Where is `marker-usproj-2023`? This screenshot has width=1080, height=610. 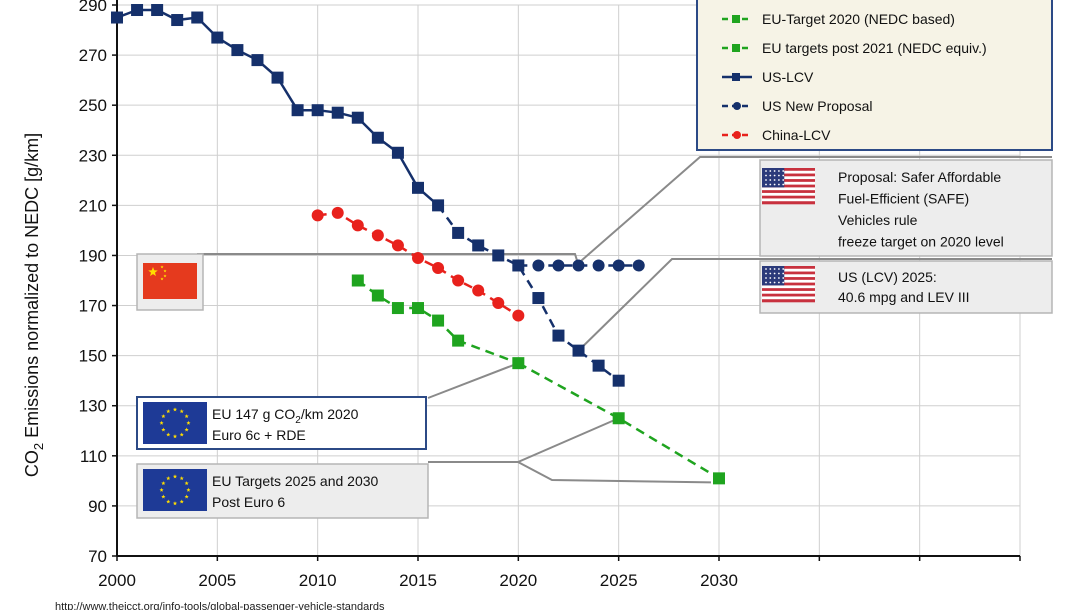 marker-usproj-2023 is located at coordinates (578, 350).